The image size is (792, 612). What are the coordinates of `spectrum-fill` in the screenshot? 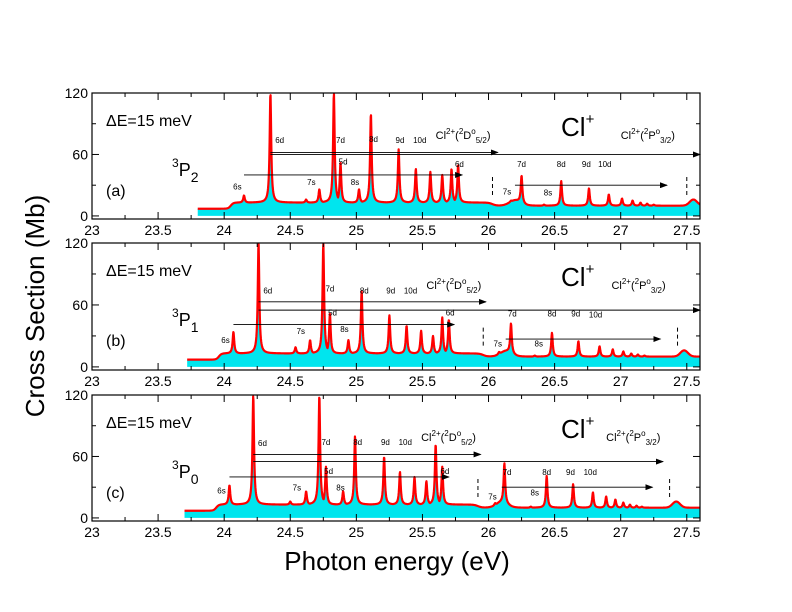 It's located at (442, 457).